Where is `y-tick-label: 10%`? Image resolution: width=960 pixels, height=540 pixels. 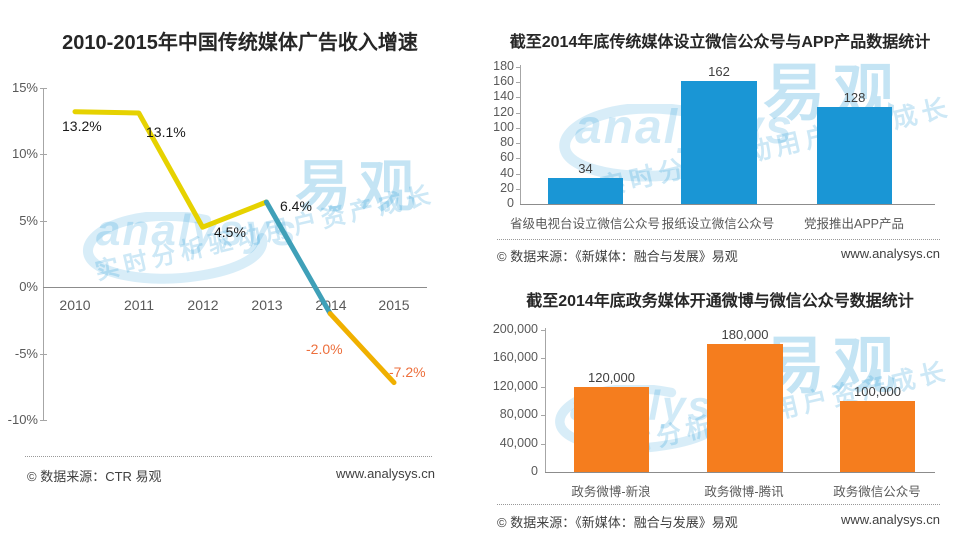
y-tick-label: 10% is located at coordinates (24, 153).